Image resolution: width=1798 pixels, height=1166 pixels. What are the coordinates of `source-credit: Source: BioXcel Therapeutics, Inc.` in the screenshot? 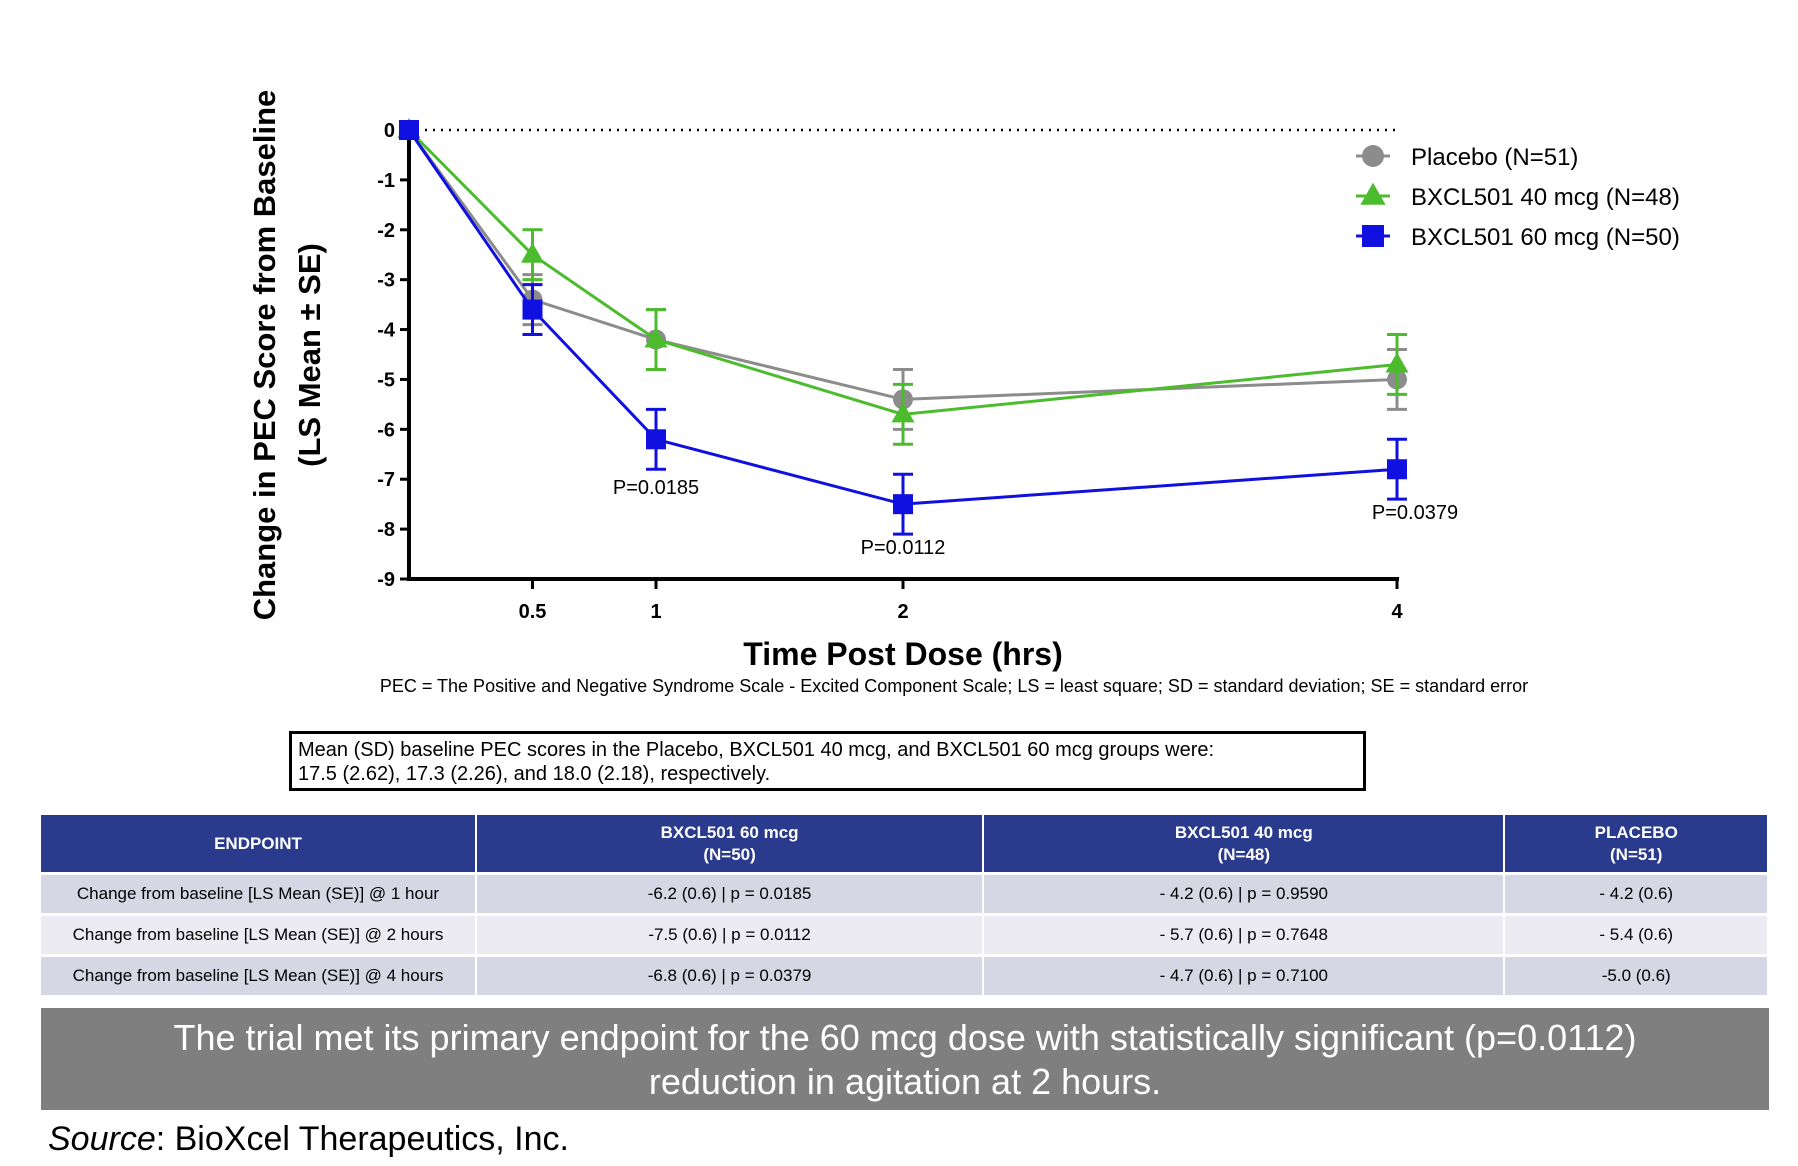 It's located at (308, 1139).